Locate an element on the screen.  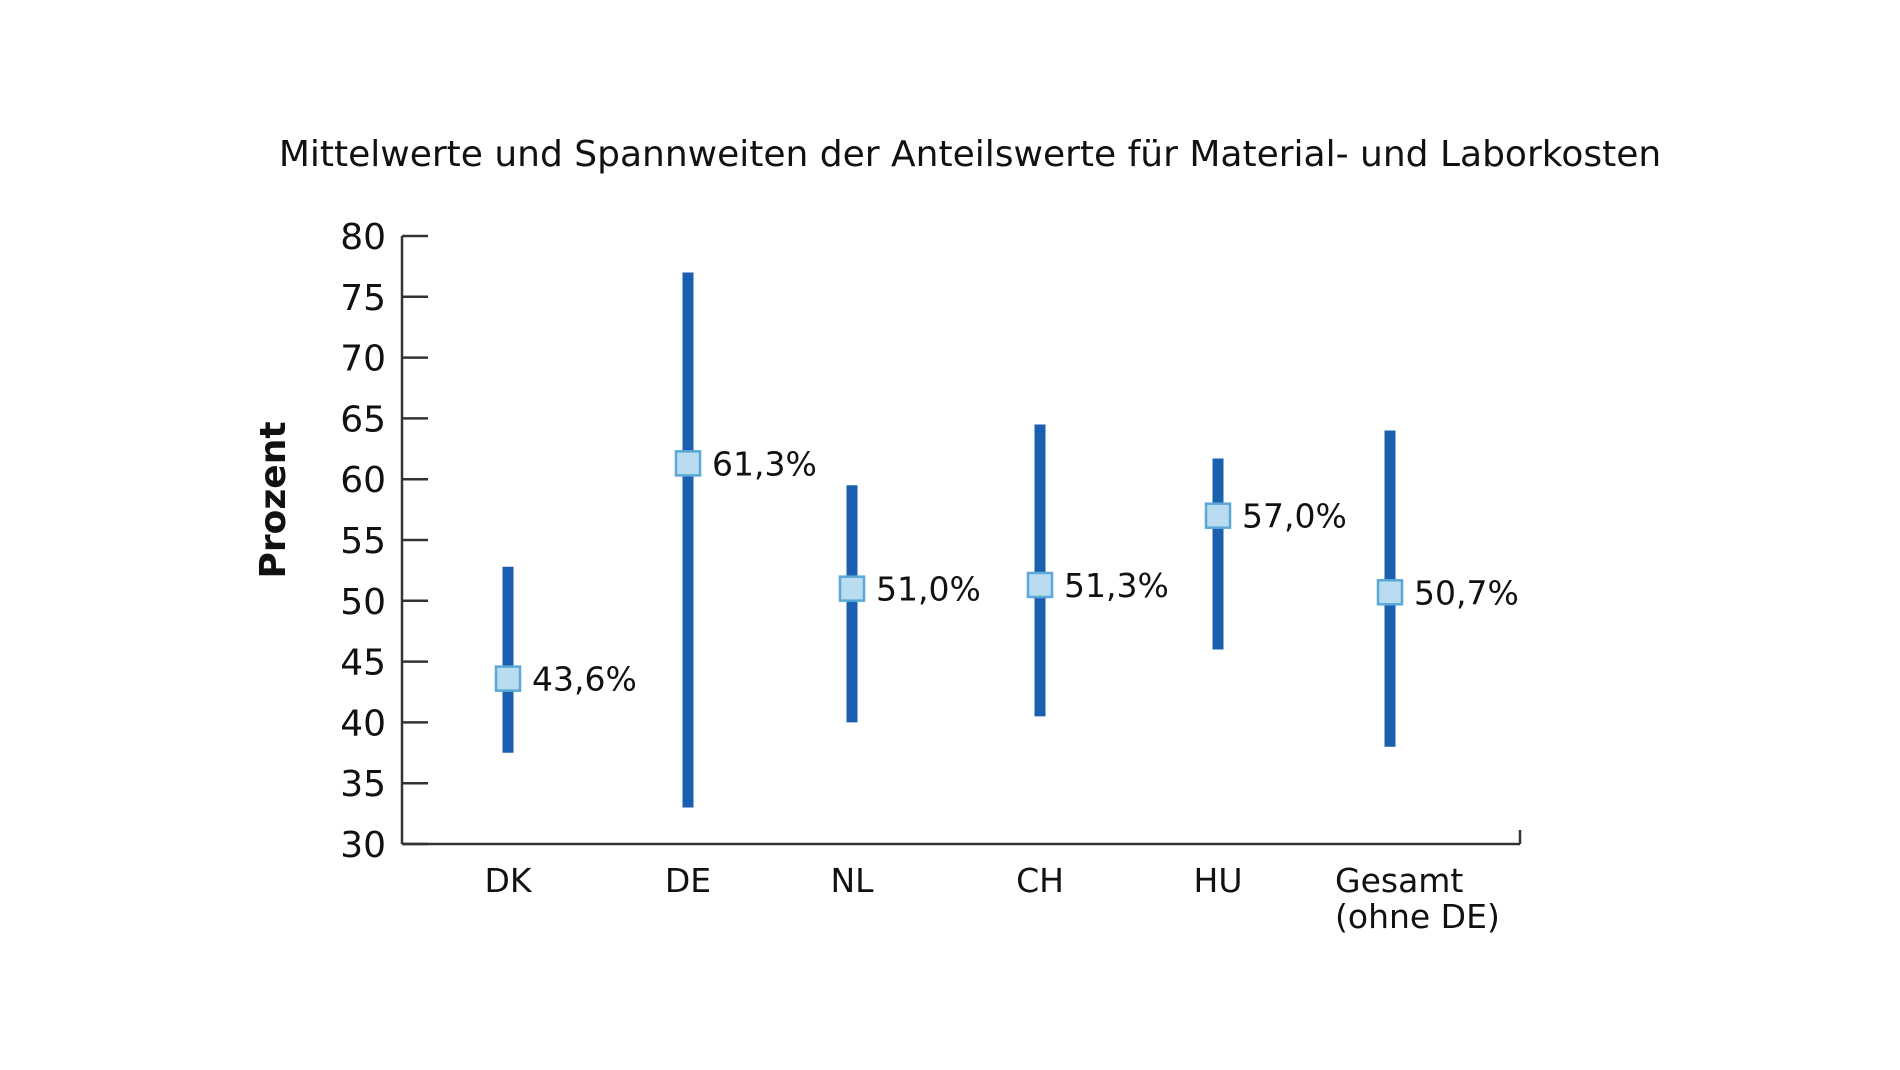
y-tick-label: 70 is located at coordinates (363, 359).